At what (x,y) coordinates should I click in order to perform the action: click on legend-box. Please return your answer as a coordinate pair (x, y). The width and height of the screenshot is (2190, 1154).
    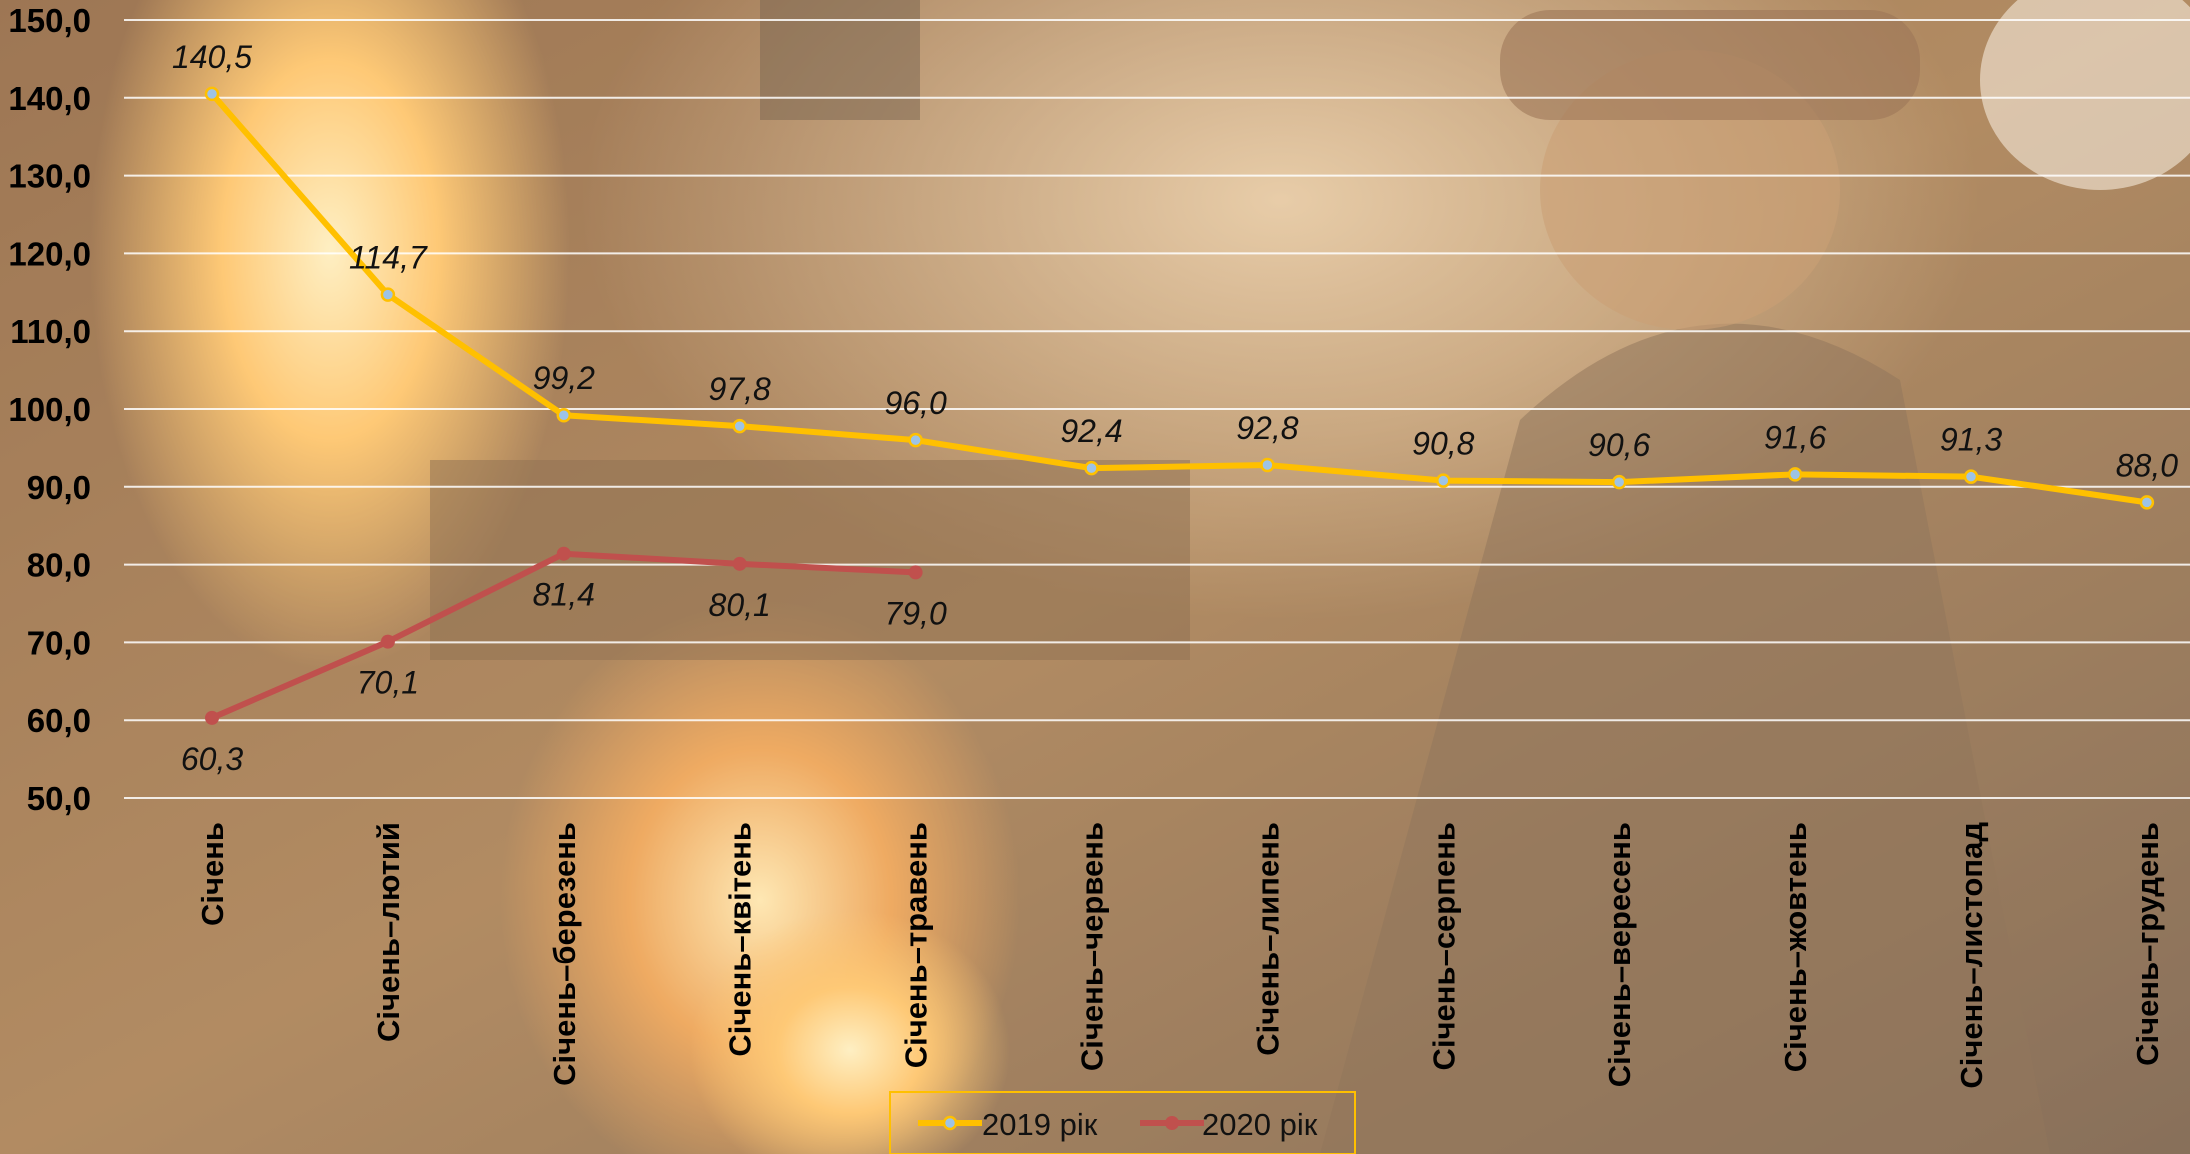
    Looking at the image, I should click on (1122, 1122).